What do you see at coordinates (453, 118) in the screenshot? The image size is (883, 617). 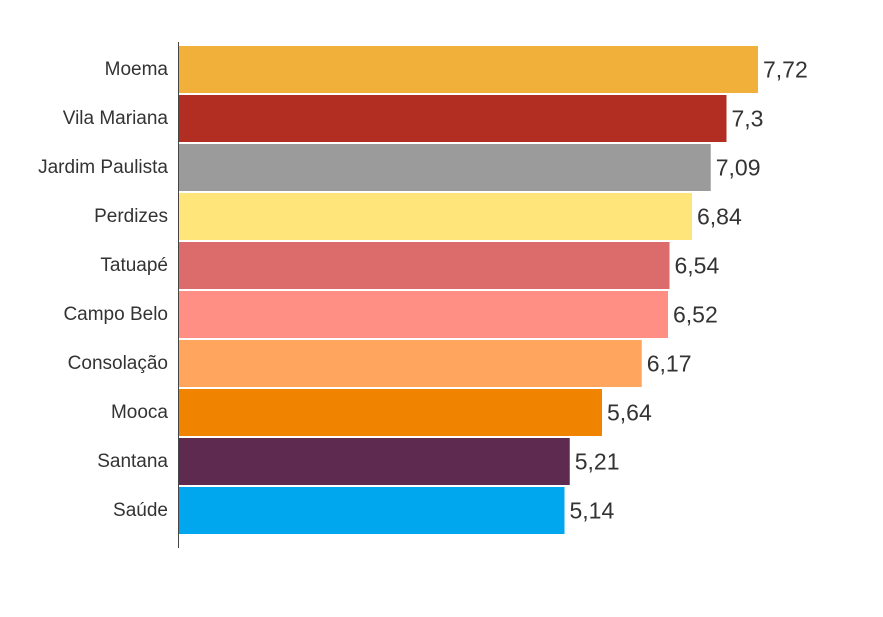 I see `bar-vila-mariana` at bounding box center [453, 118].